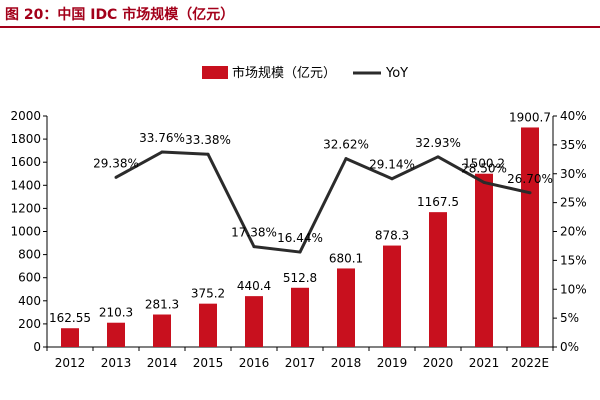 The width and height of the screenshot is (600, 400). What do you see at coordinates (300, 27) in the screenshot?
I see `title-divider` at bounding box center [300, 27].